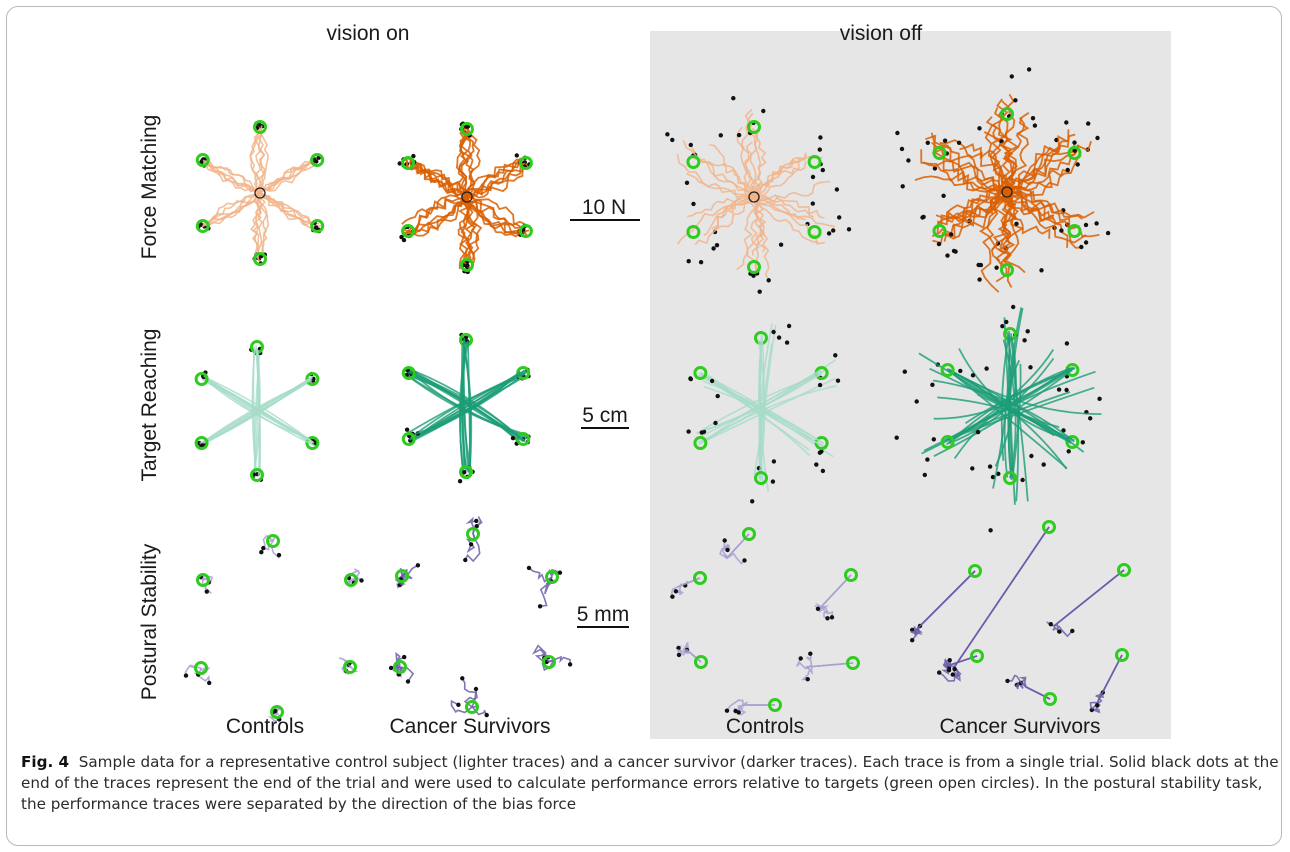  I want to click on column-label-controls-off: Controls, so click(765, 726).